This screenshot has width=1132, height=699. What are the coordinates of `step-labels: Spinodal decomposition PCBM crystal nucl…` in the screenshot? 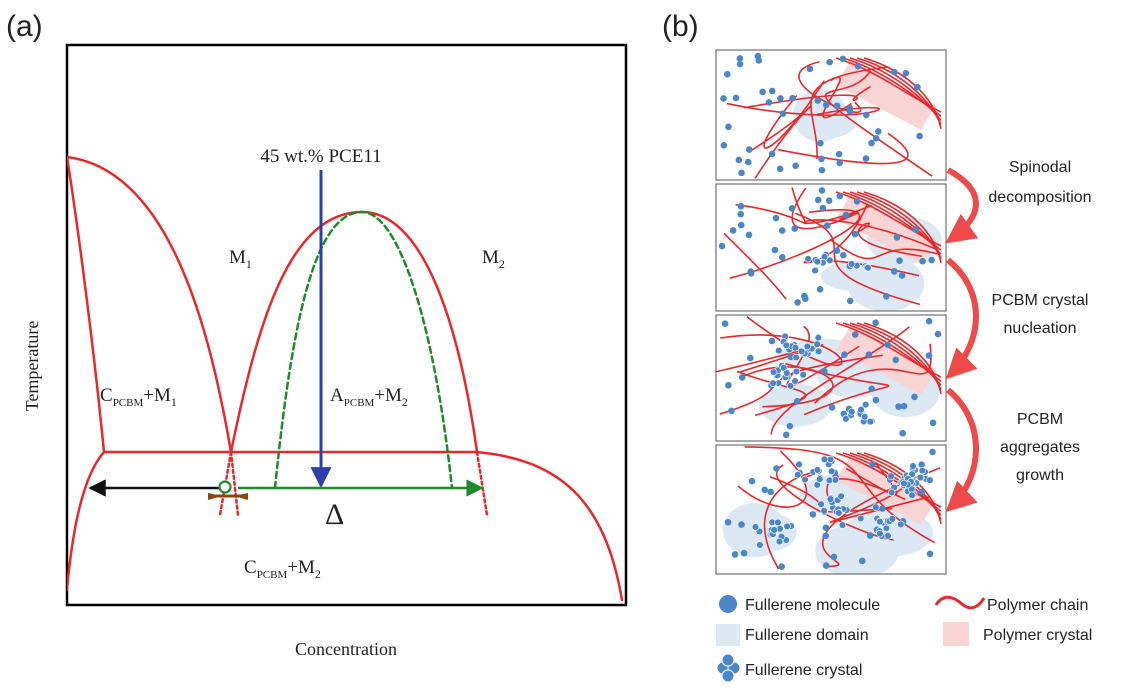 It's located at (1039, 321).